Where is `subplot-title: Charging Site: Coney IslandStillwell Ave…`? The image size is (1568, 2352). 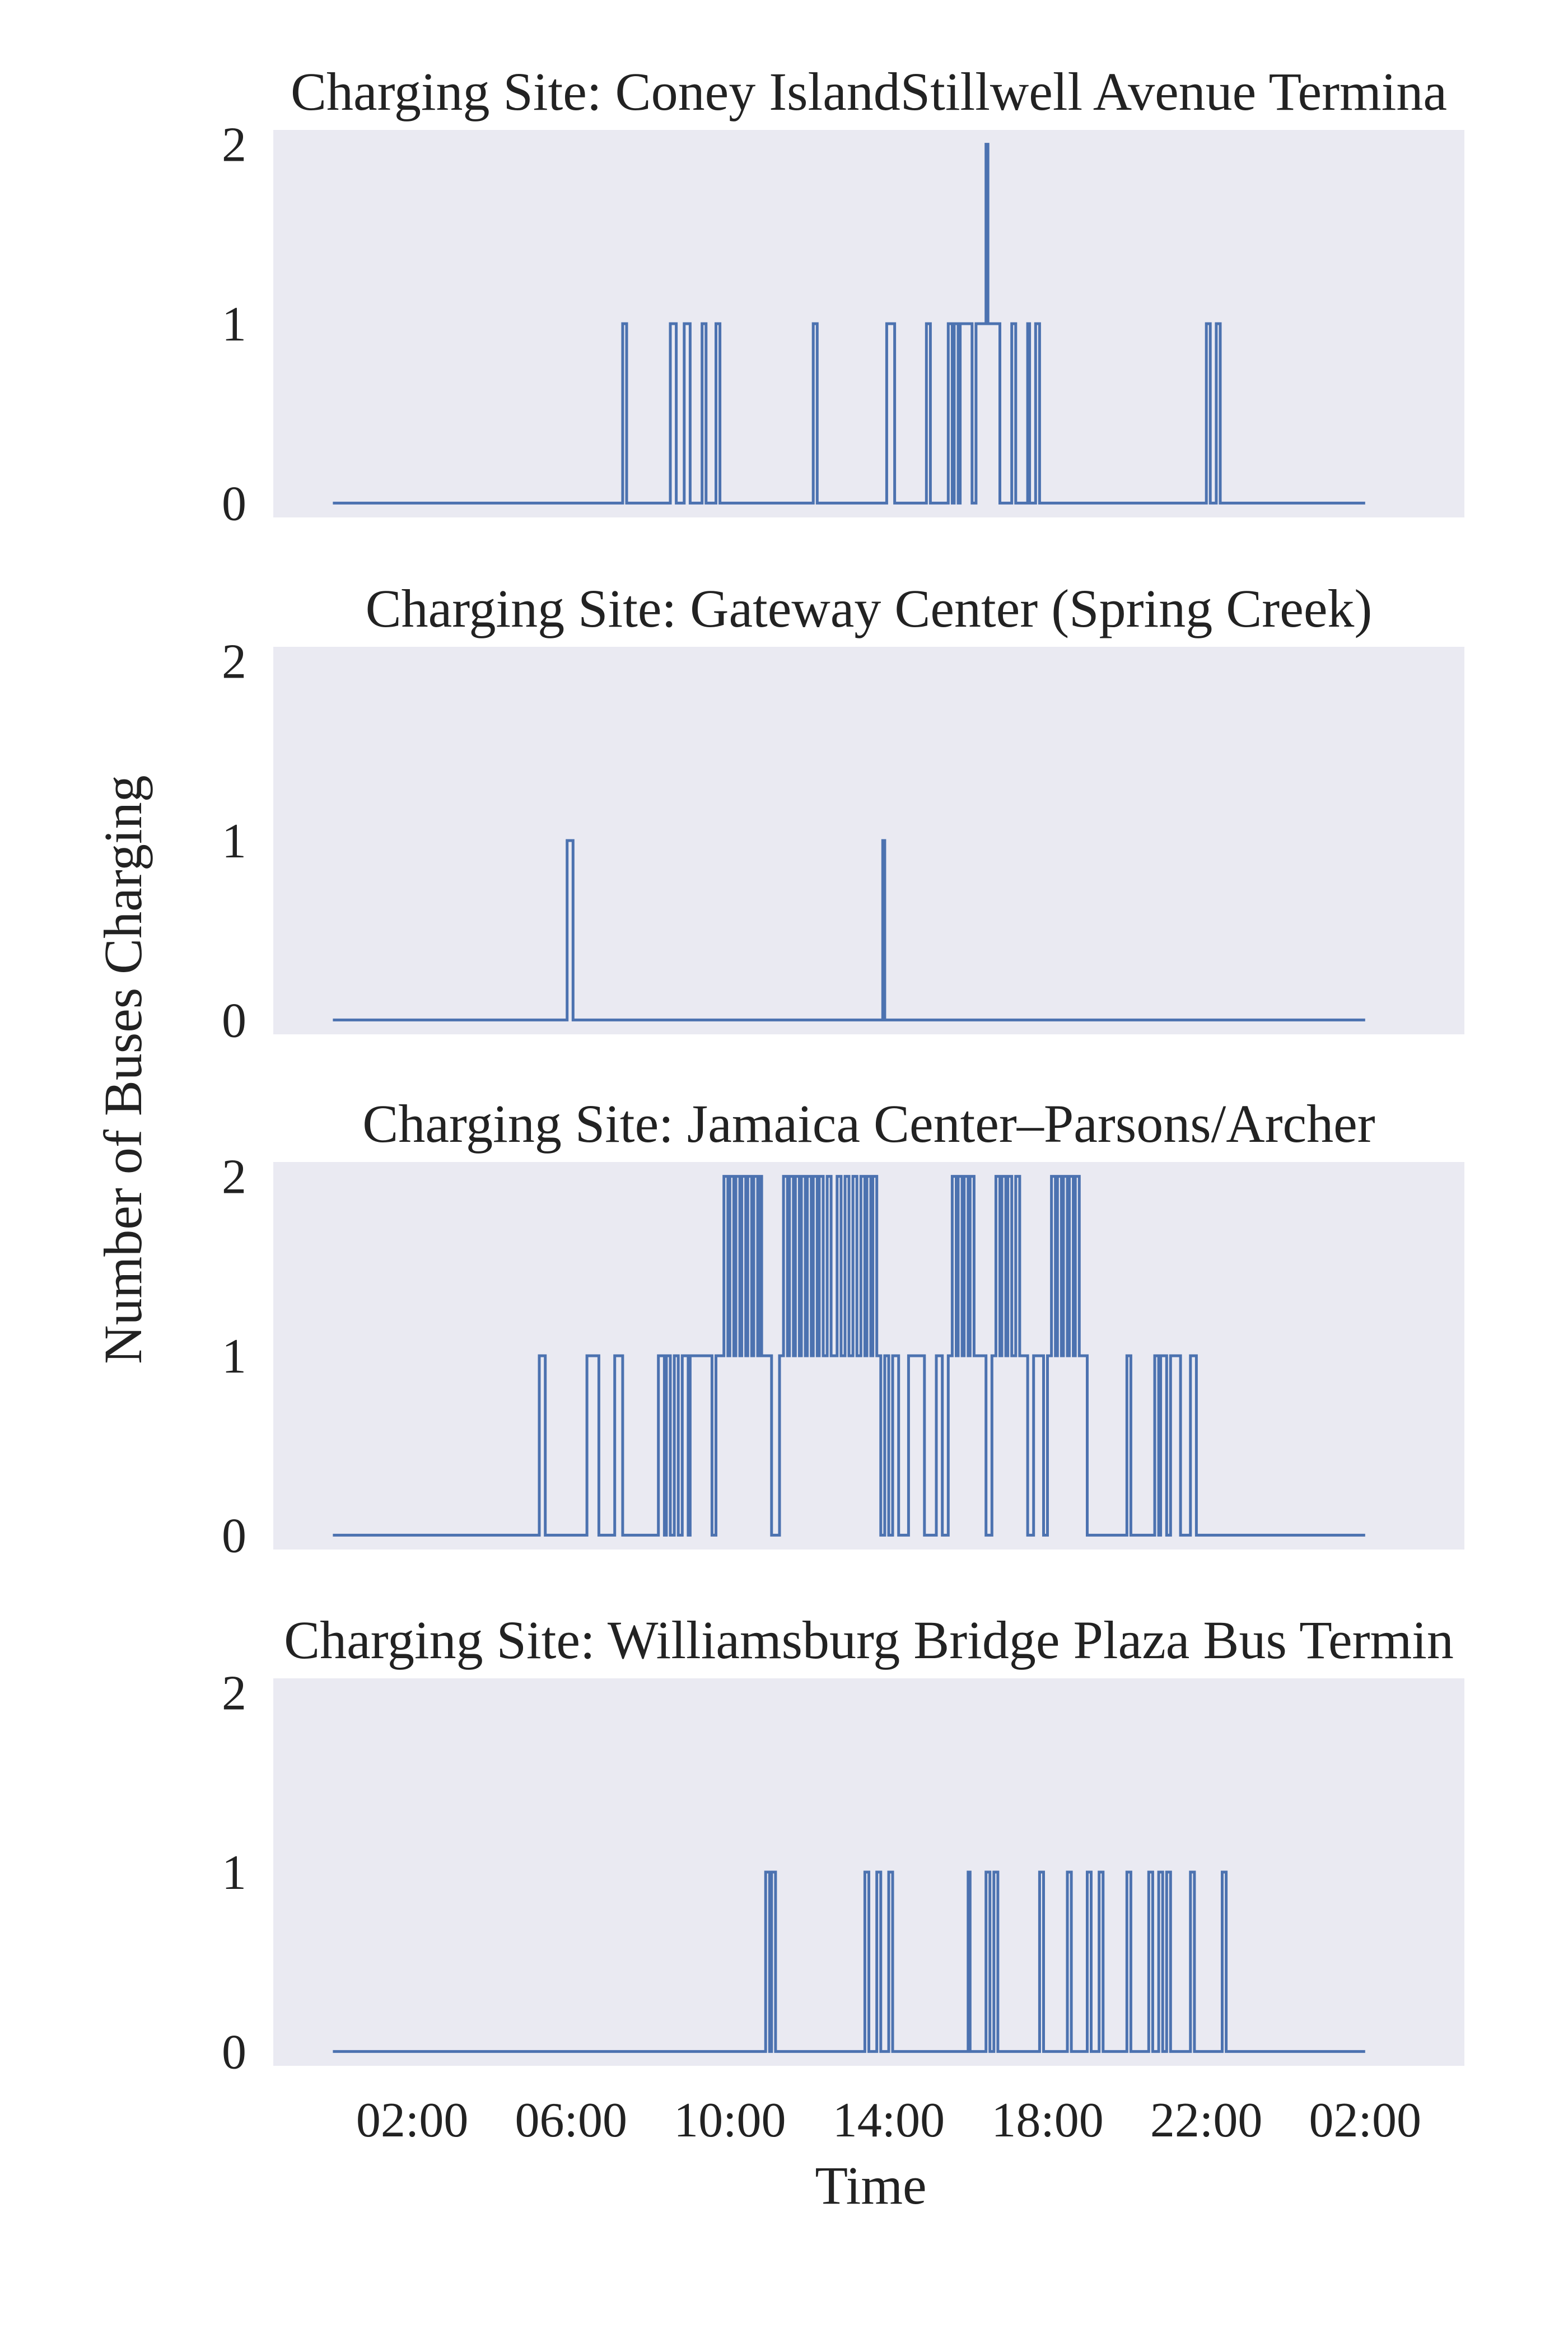
subplot-title: Charging Site: Coney IslandStillwell Ave… is located at coordinates (869, 92).